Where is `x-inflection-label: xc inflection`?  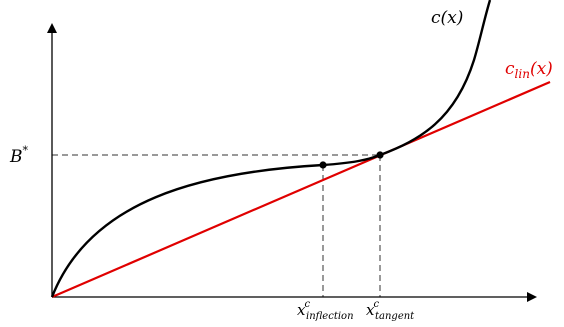
x-inflection-label: xc inflection is located at coordinates (325, 310).